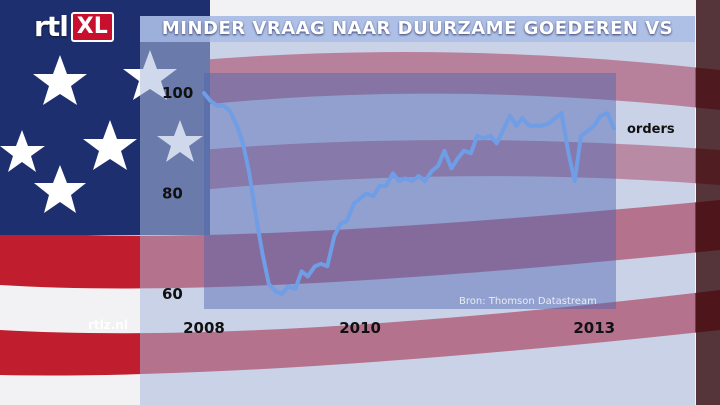  What do you see at coordinates (399, 328) in the screenshot?
I see `x-axis: 2008 2010 2013` at bounding box center [399, 328].